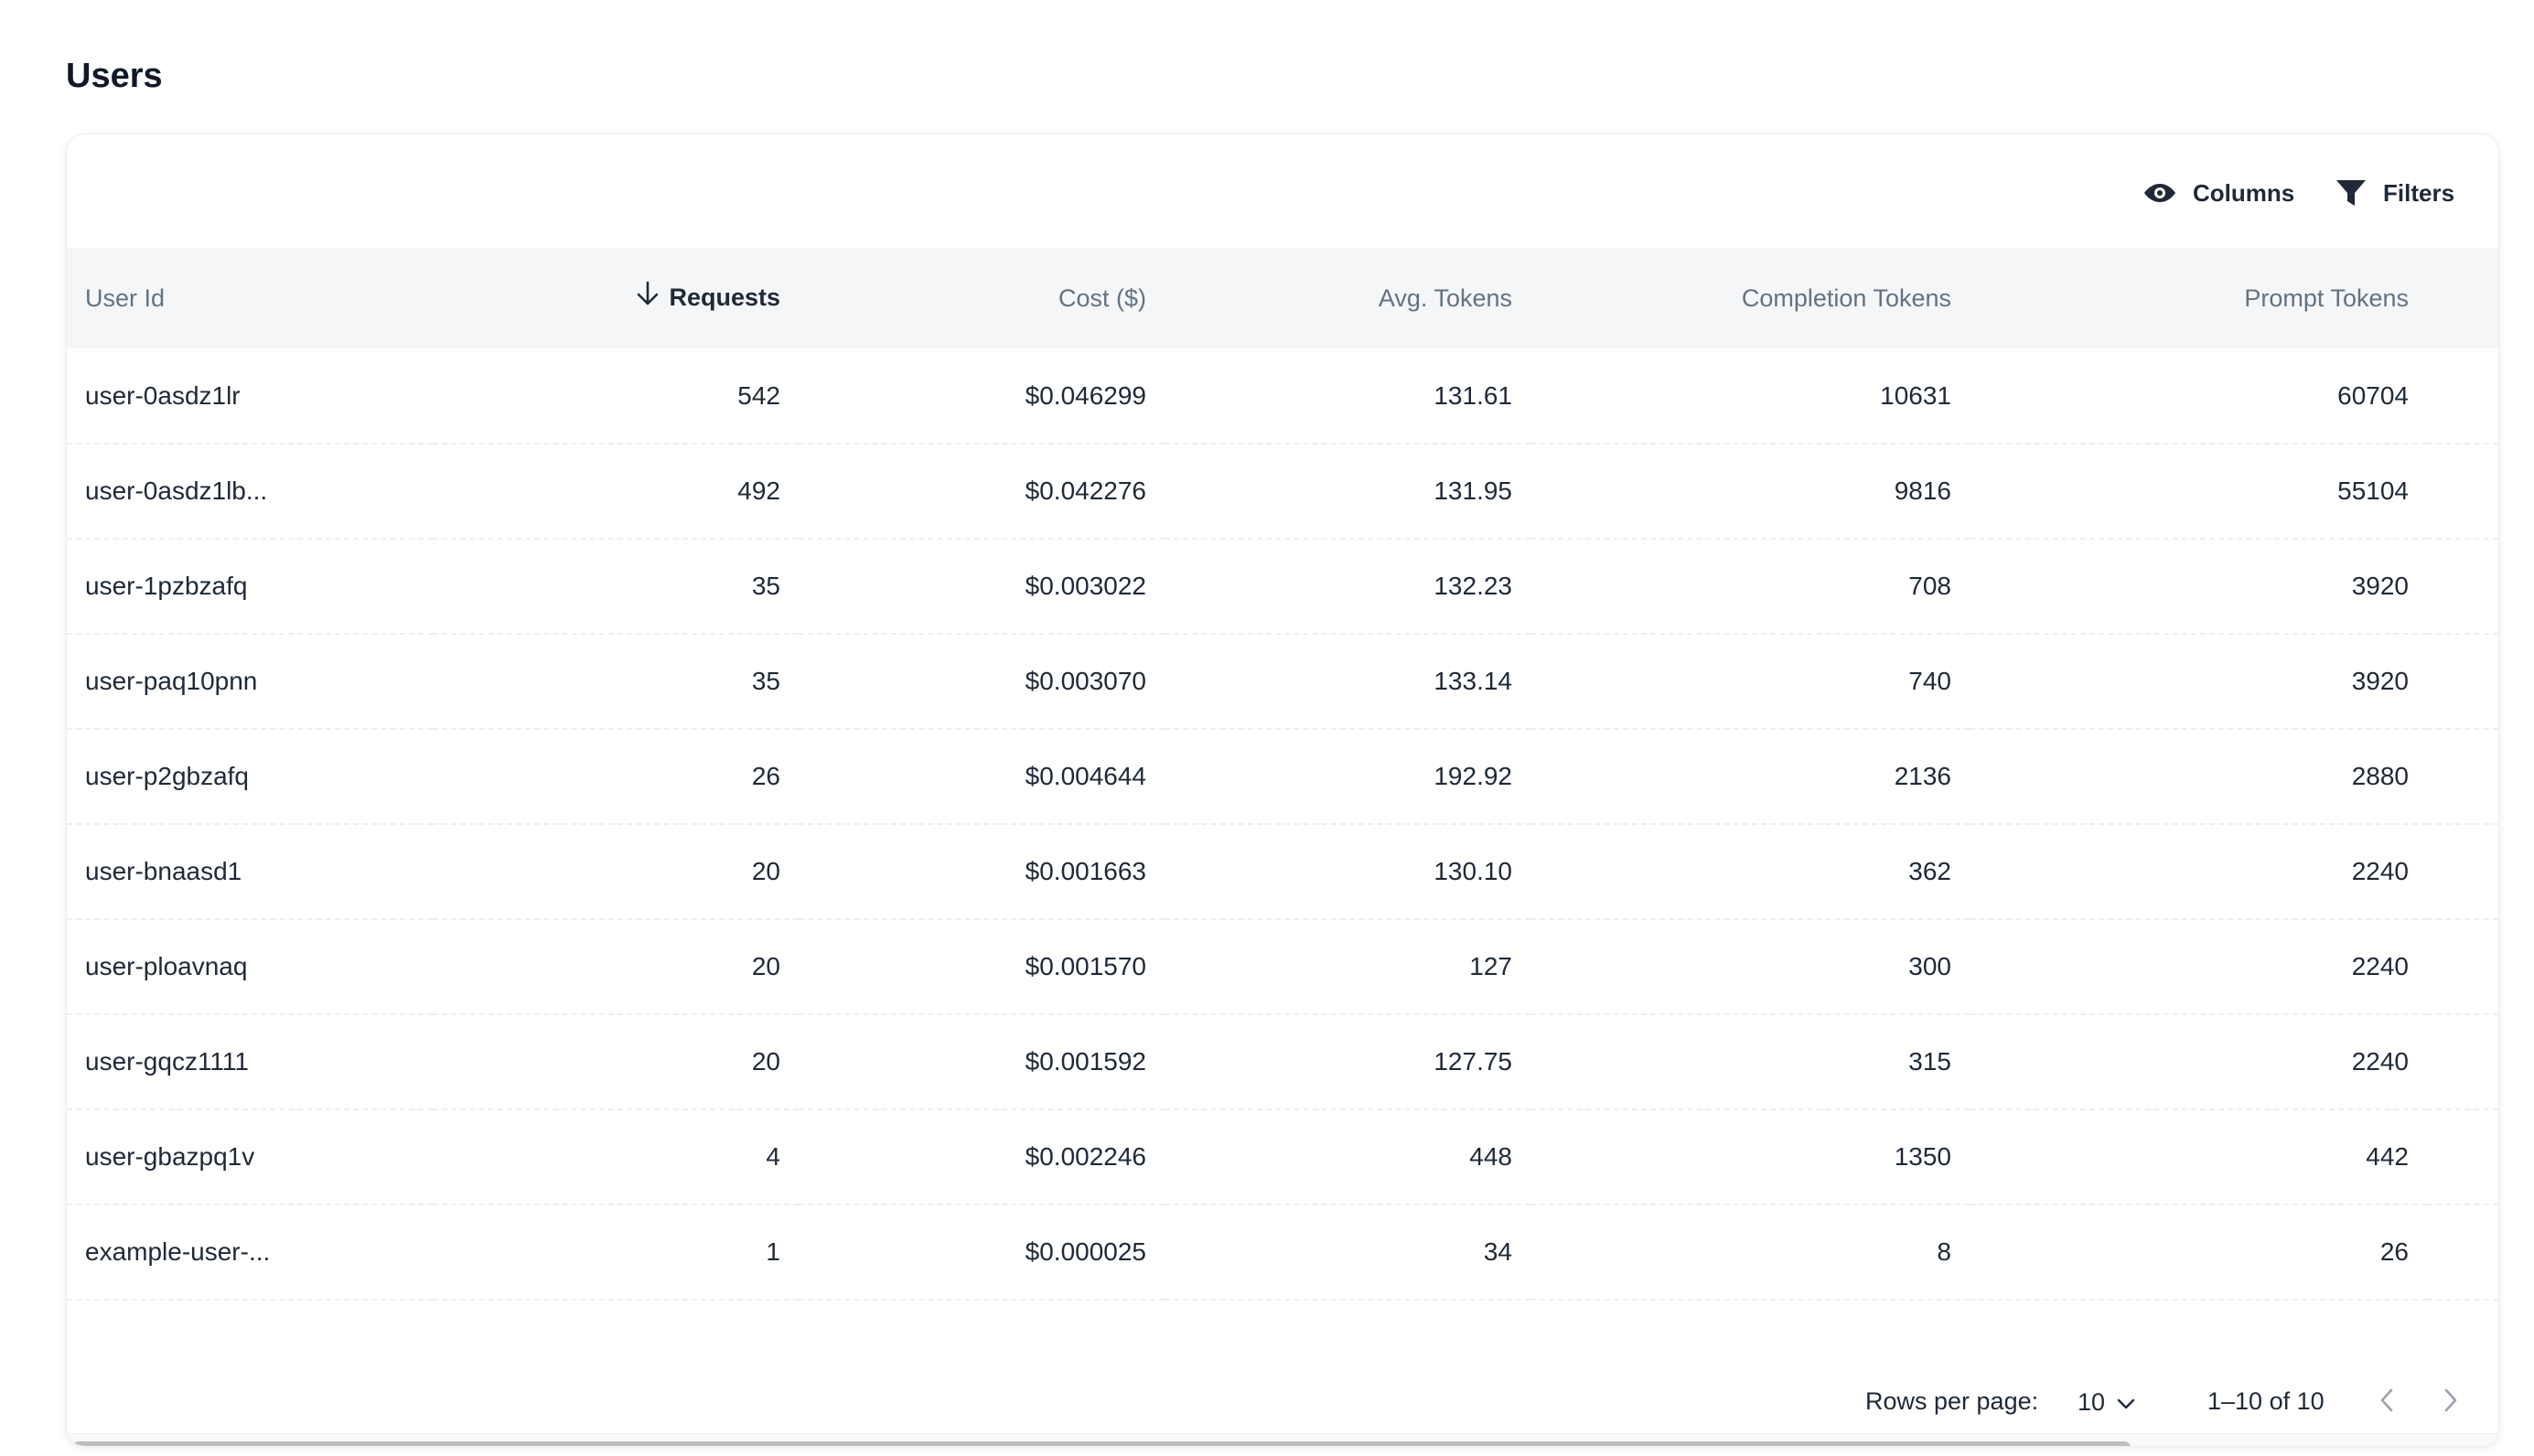  What do you see at coordinates (1282, 586) in the screenshot?
I see `table-row: user-1pzbzafq 35 $0.003022 132.23 708 3920` at bounding box center [1282, 586].